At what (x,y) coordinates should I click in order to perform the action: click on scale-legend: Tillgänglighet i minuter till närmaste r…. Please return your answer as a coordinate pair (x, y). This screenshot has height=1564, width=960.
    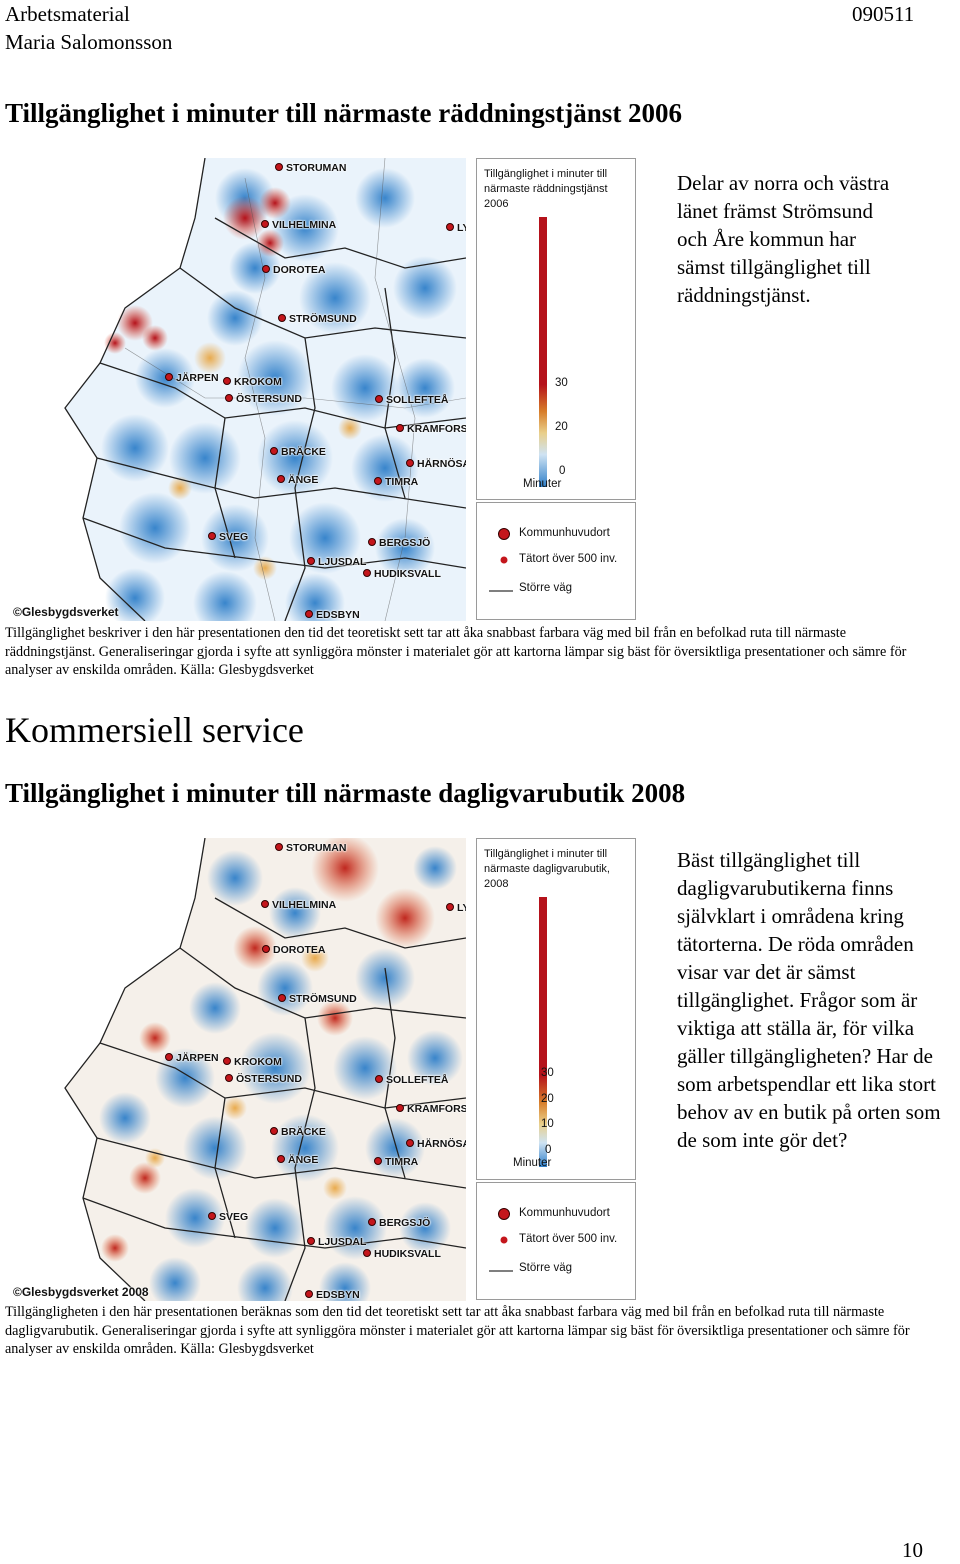
    Looking at the image, I should click on (556, 329).